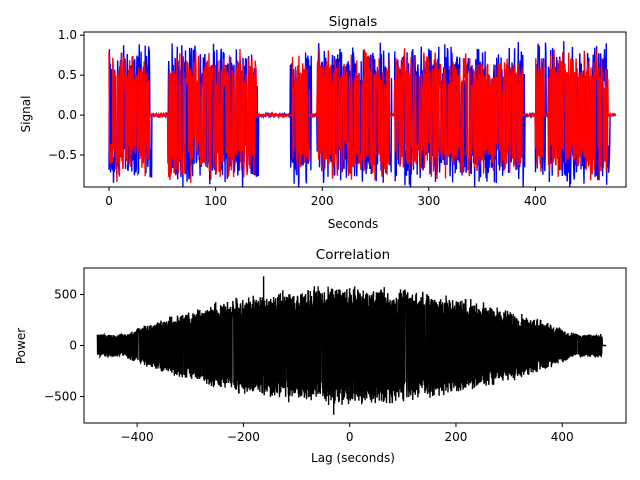 The width and height of the screenshot is (640, 480). Describe the element at coordinates (67, 75) in the screenshot. I see `y-tick-label: 0.5` at that location.